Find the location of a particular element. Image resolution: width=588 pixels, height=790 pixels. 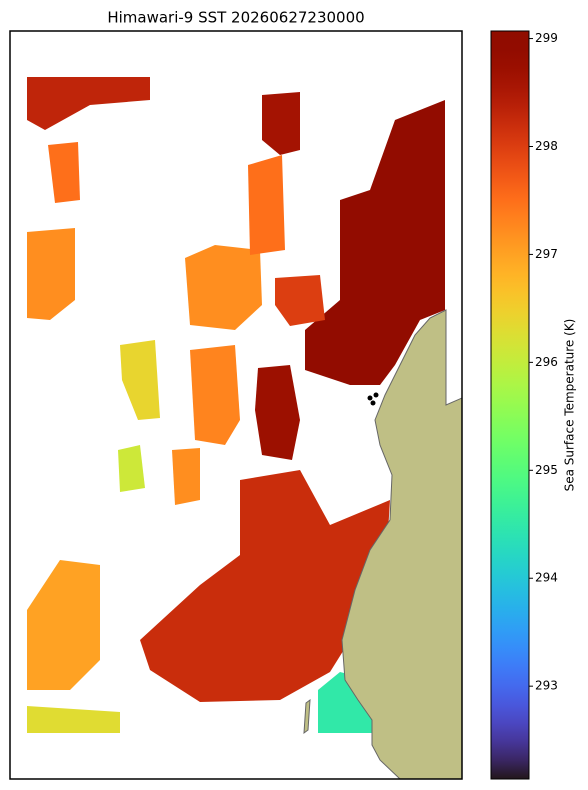

colorbar-tick-label: 293 is located at coordinates (546, 686).